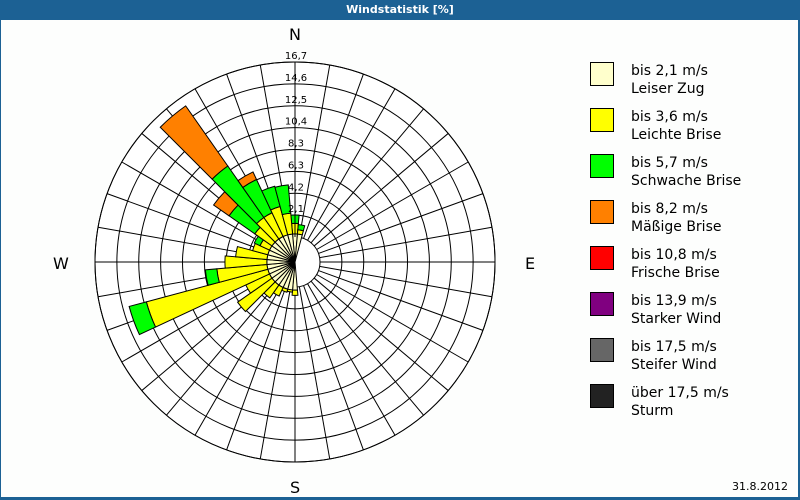 Image resolution: width=800 pixels, height=500 pixels. What do you see at coordinates (400, 10) in the screenshot?
I see `window-title: Windstatistik [%]` at bounding box center [400, 10].